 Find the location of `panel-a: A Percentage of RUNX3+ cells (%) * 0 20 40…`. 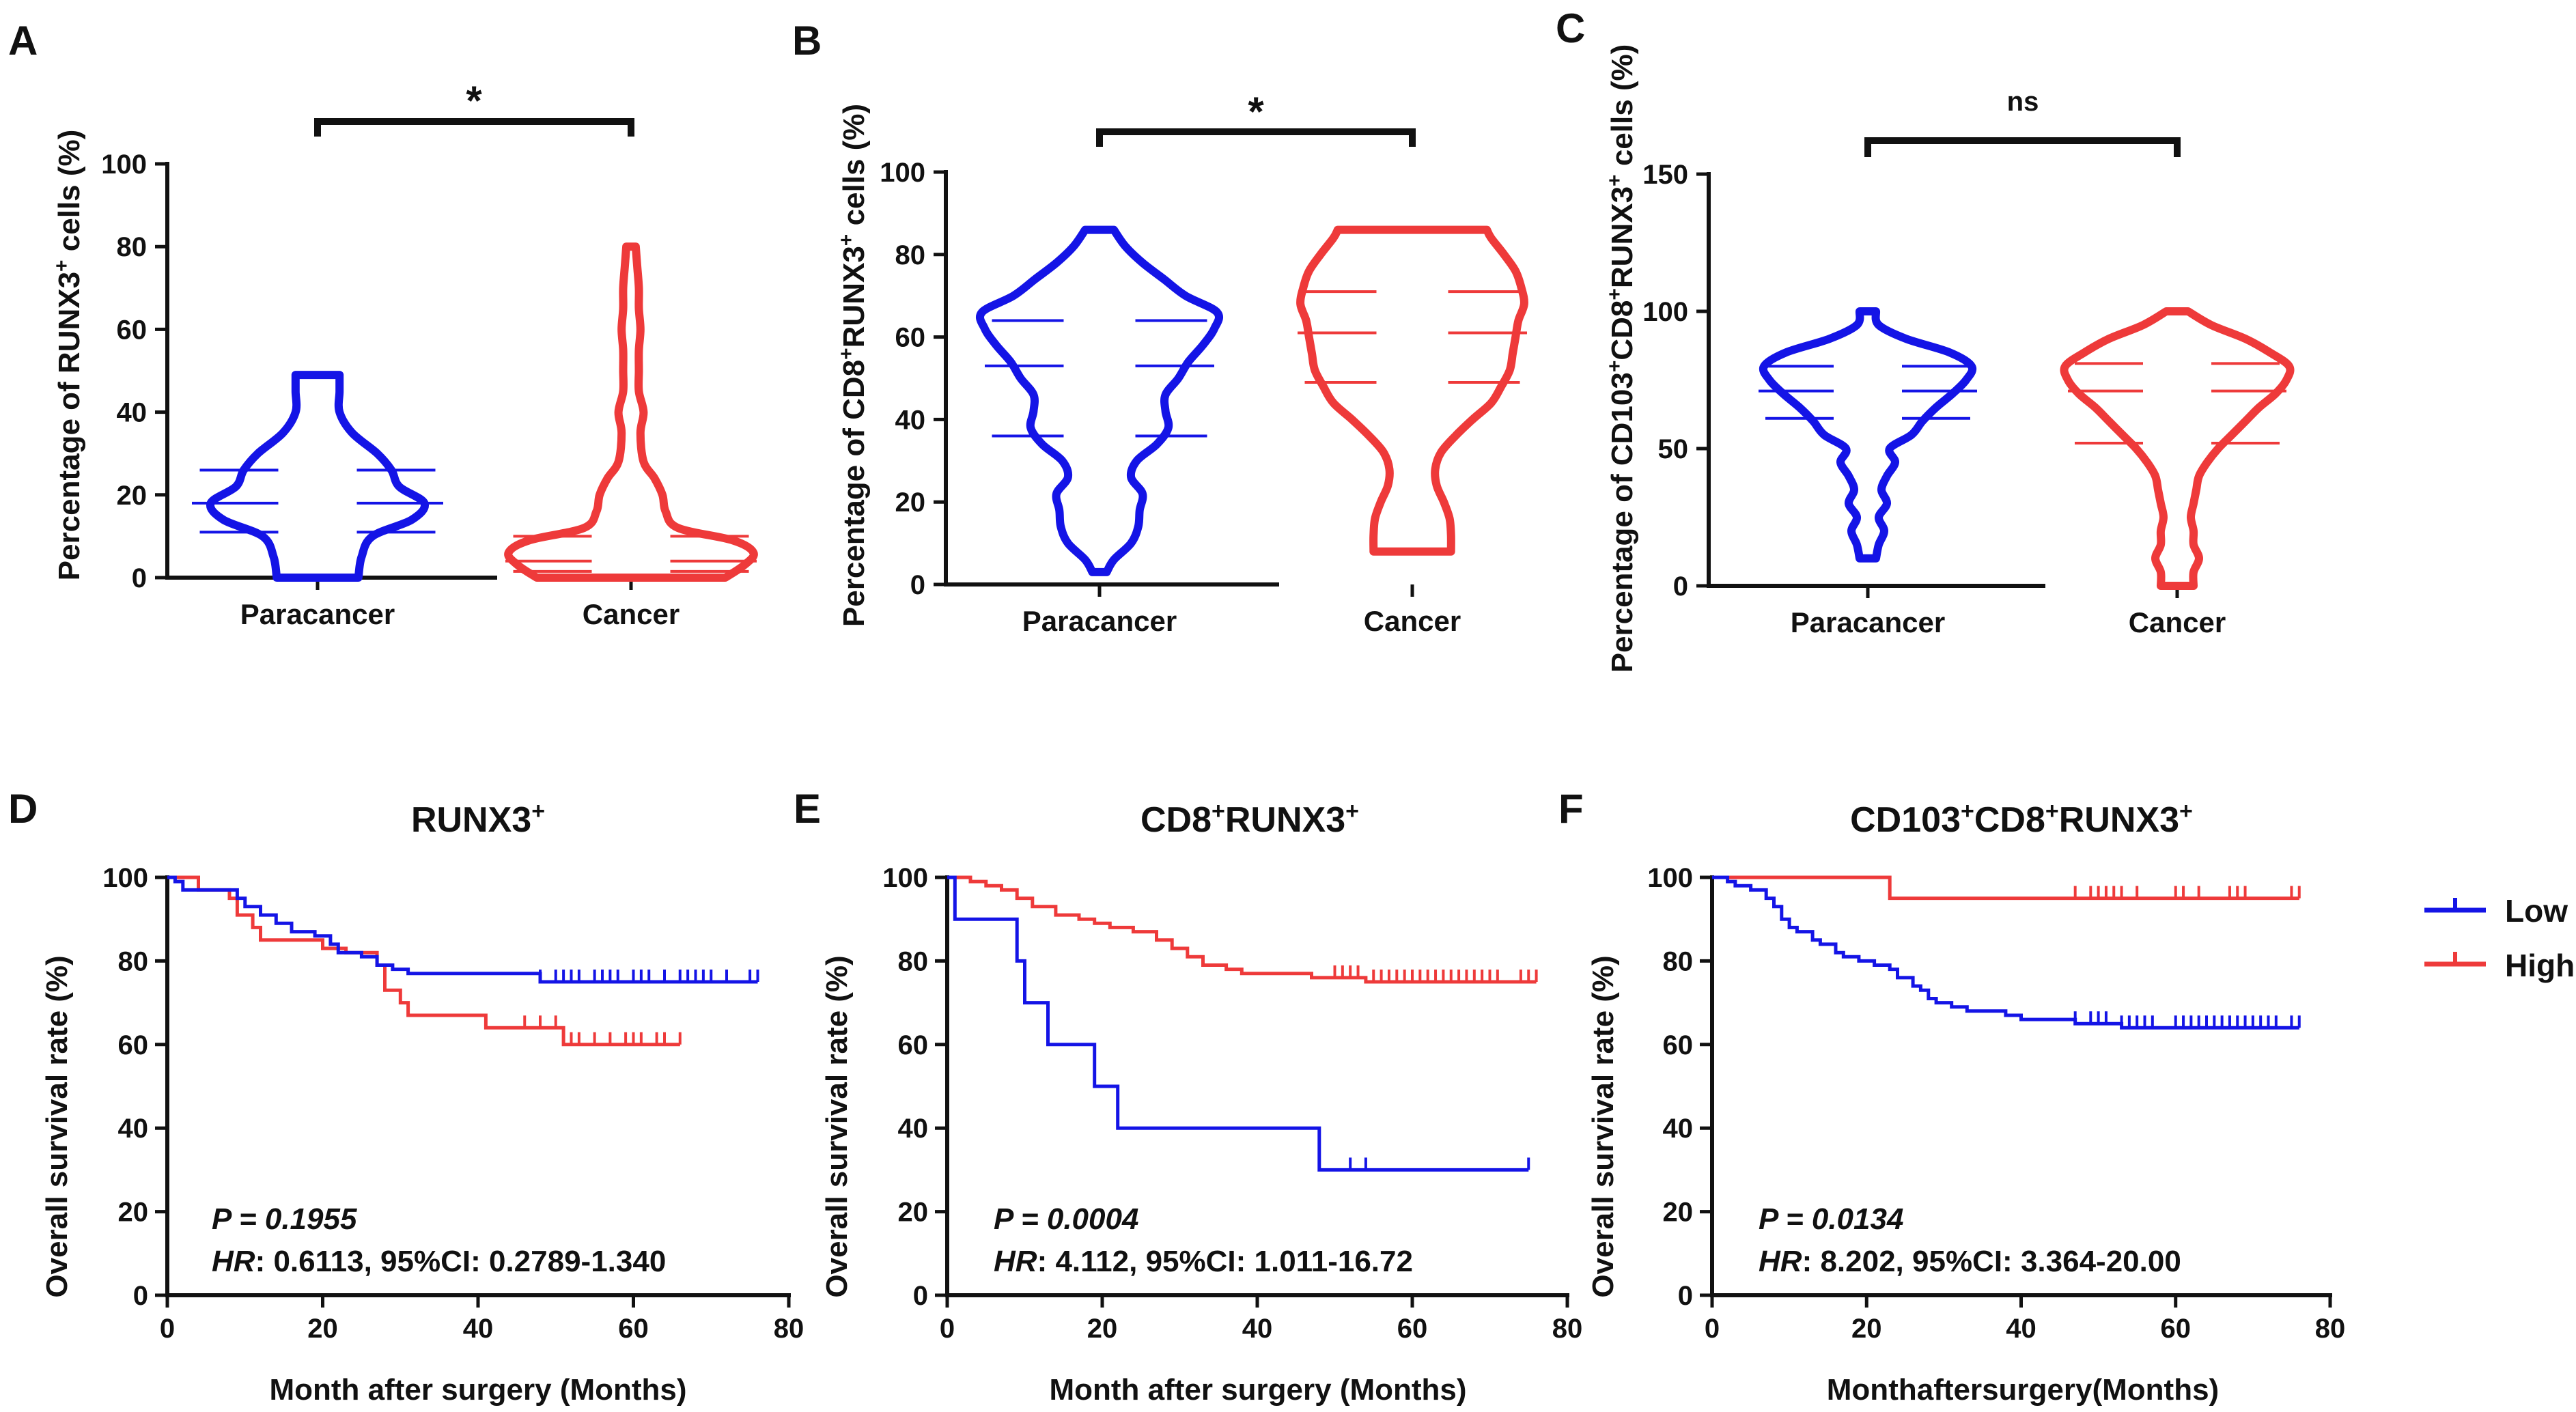

panel-a: A Percentage of RUNX3+ cells (%) * 0 20 40… is located at coordinates (383, 324).